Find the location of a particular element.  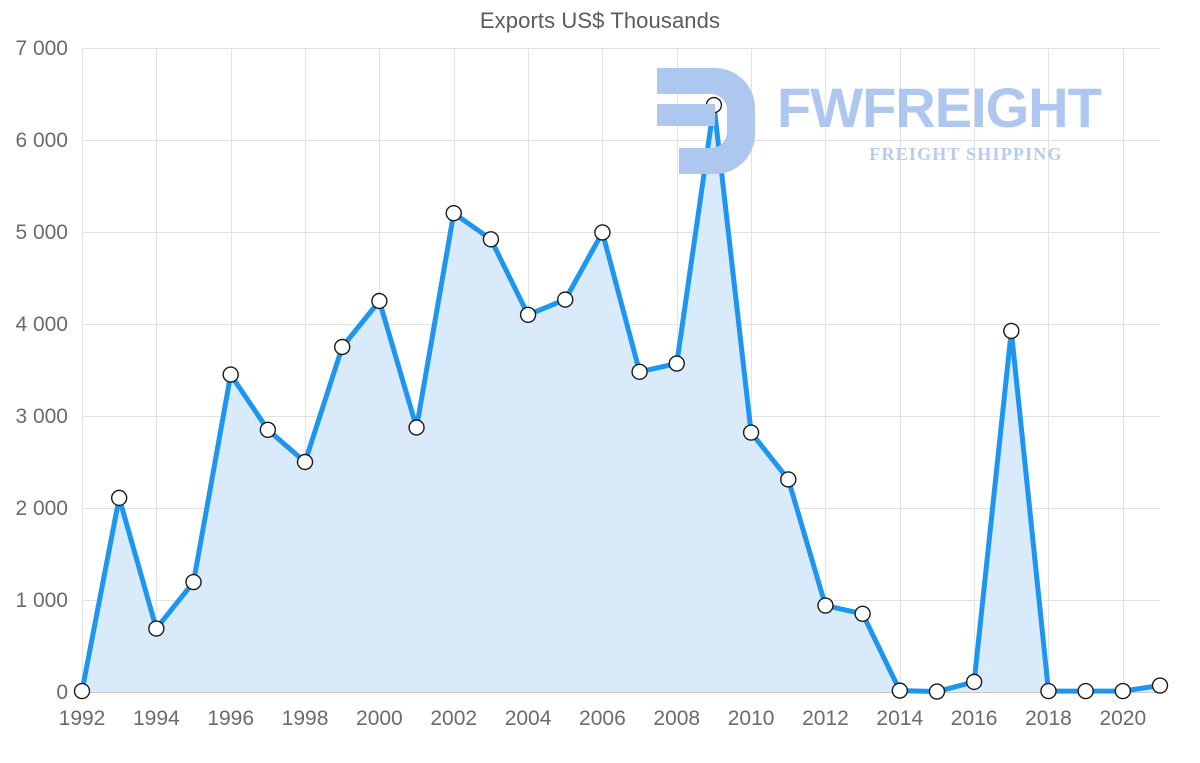

y-axis-tick-label: 6 000 is located at coordinates (41, 140).